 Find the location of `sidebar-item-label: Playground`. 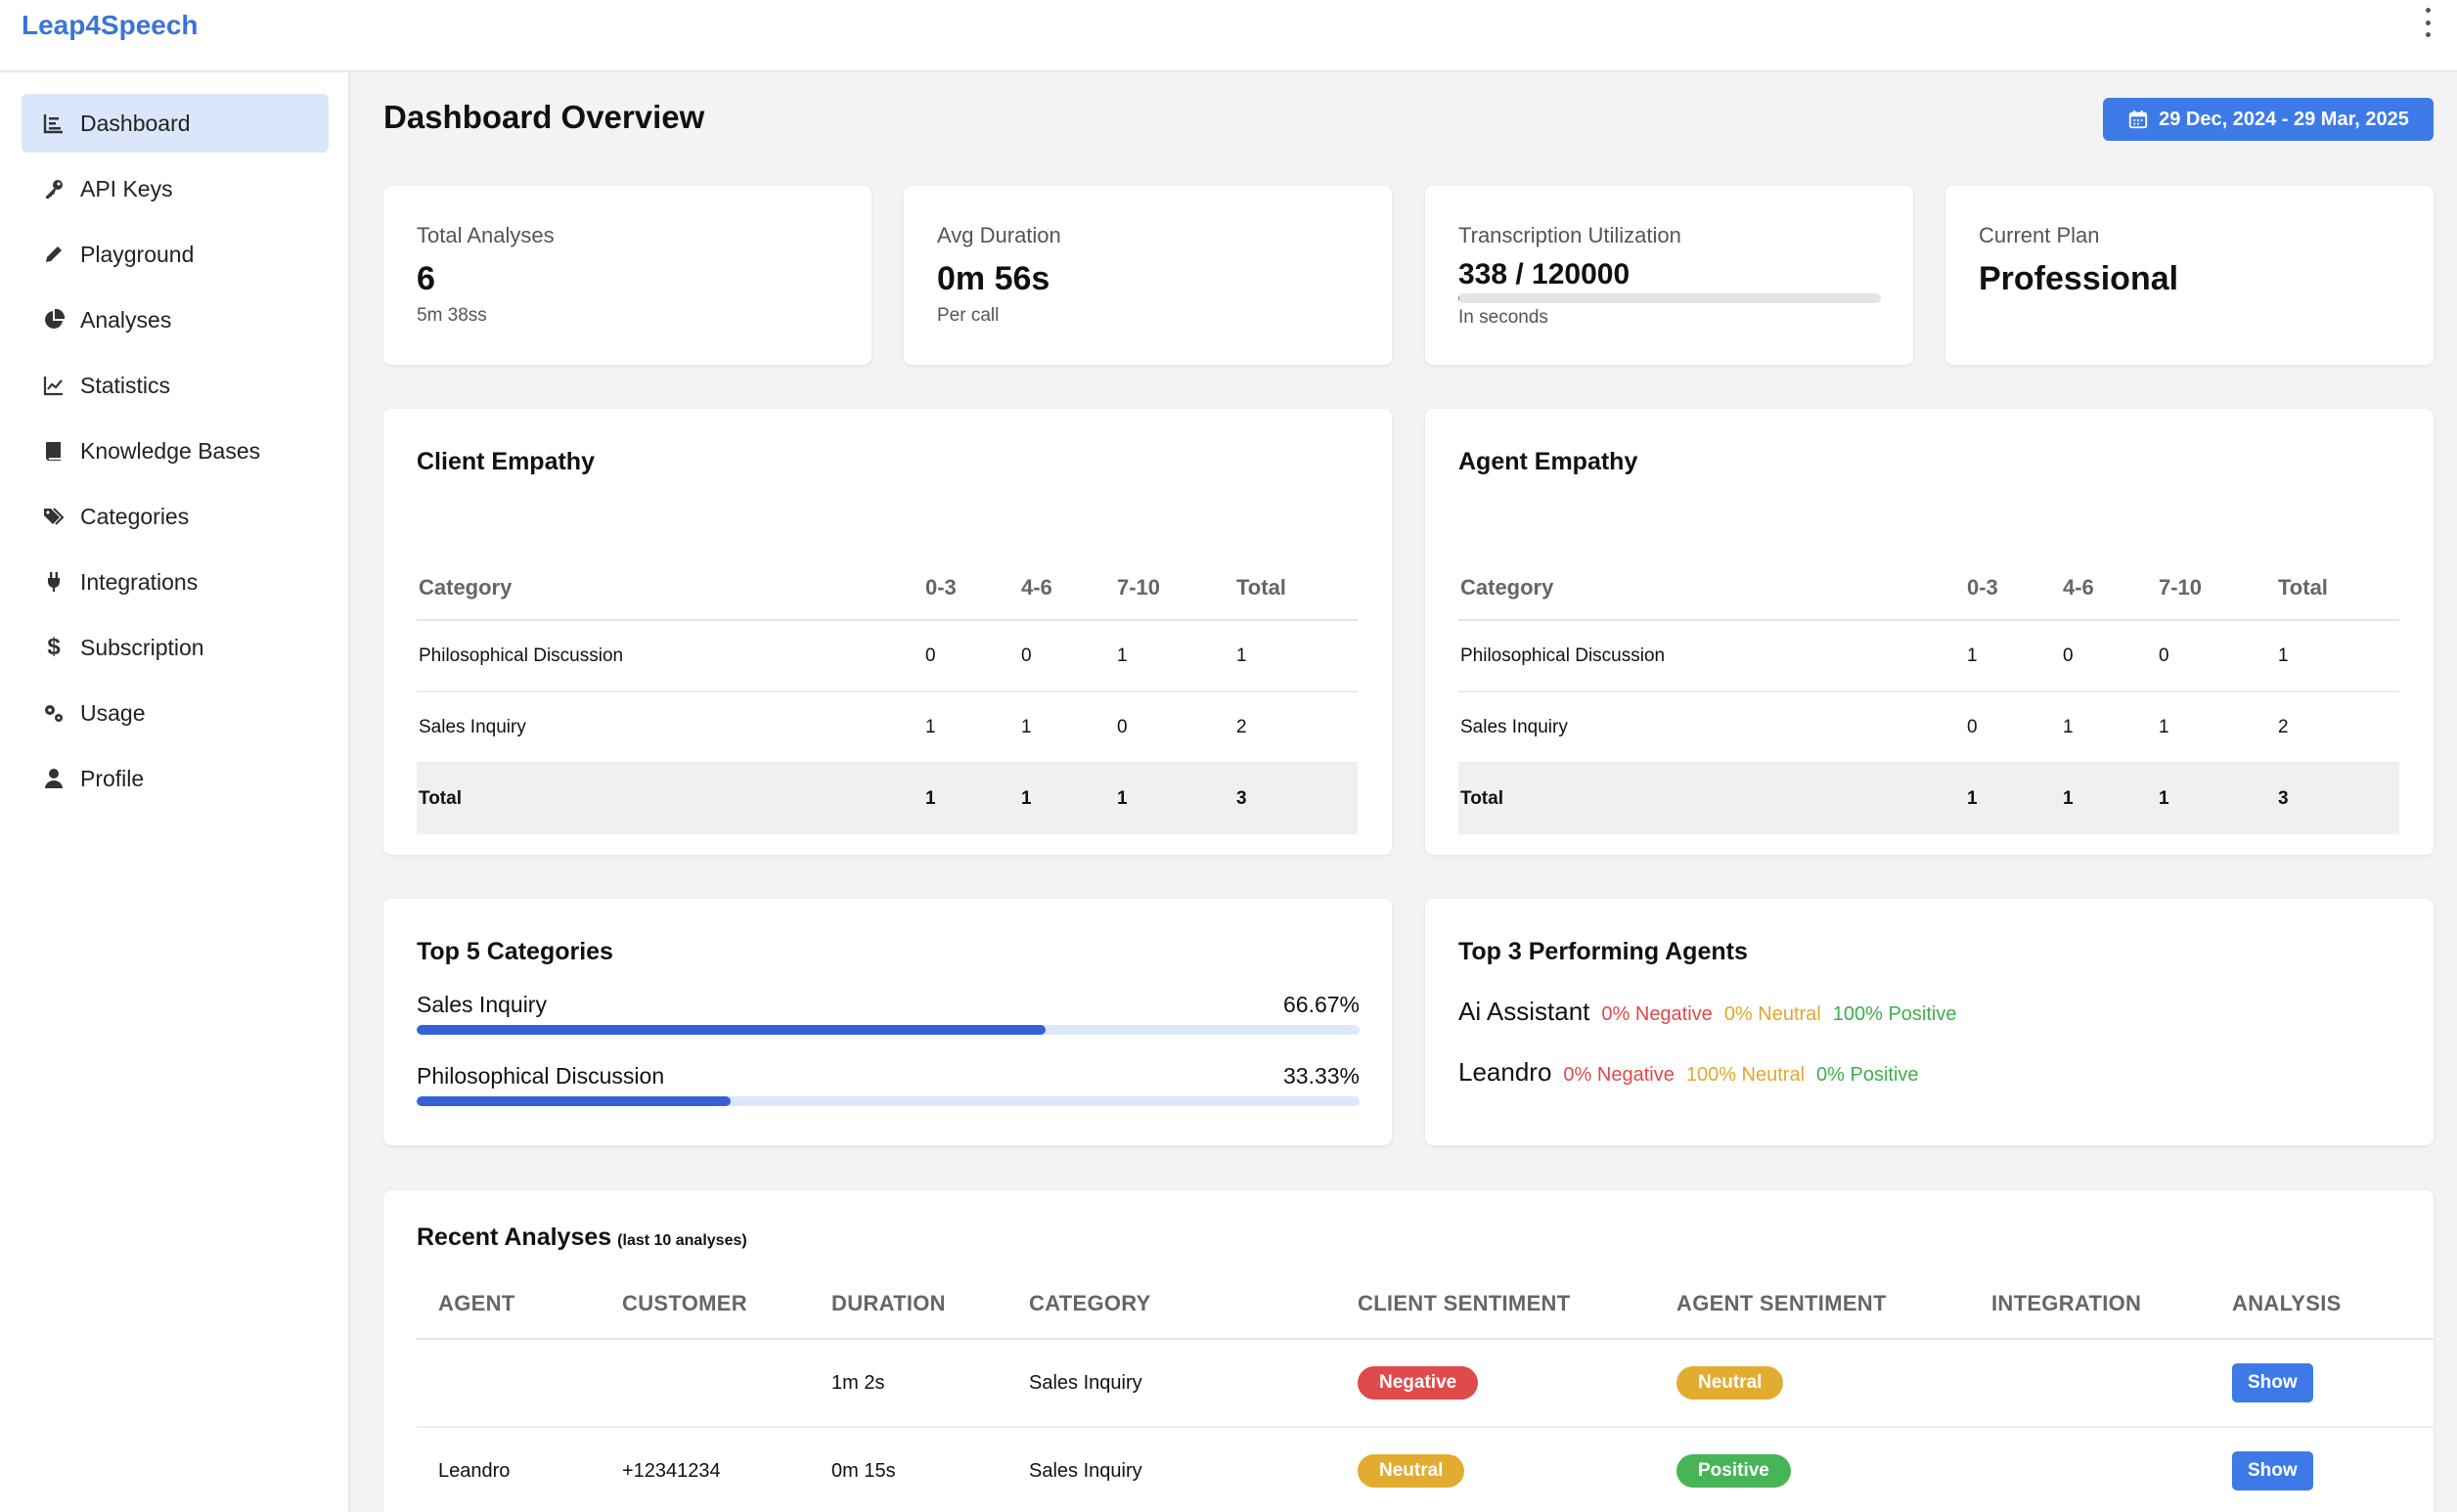

sidebar-item-label: Playground is located at coordinates (137, 254).